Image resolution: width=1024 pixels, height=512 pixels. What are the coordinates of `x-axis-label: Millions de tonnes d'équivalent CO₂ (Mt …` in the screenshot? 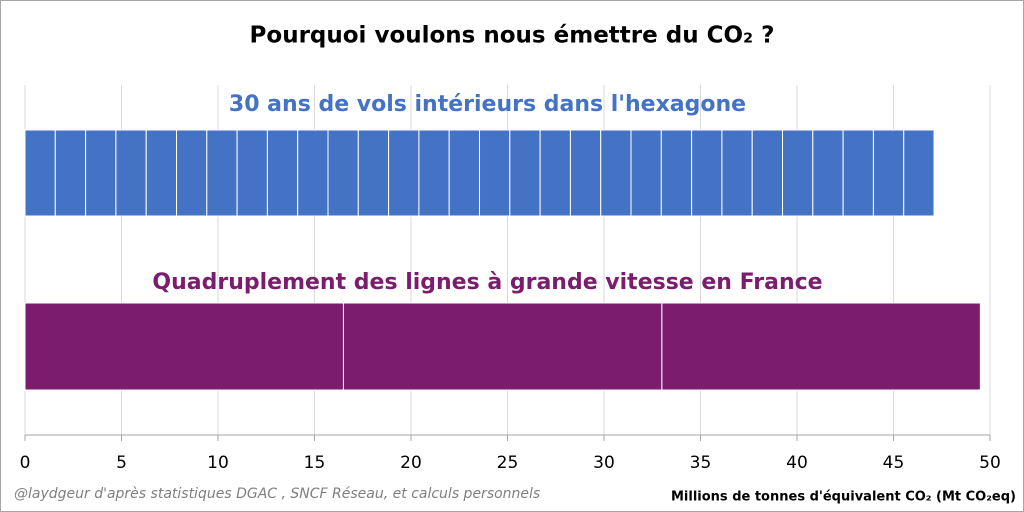 It's located at (843, 497).